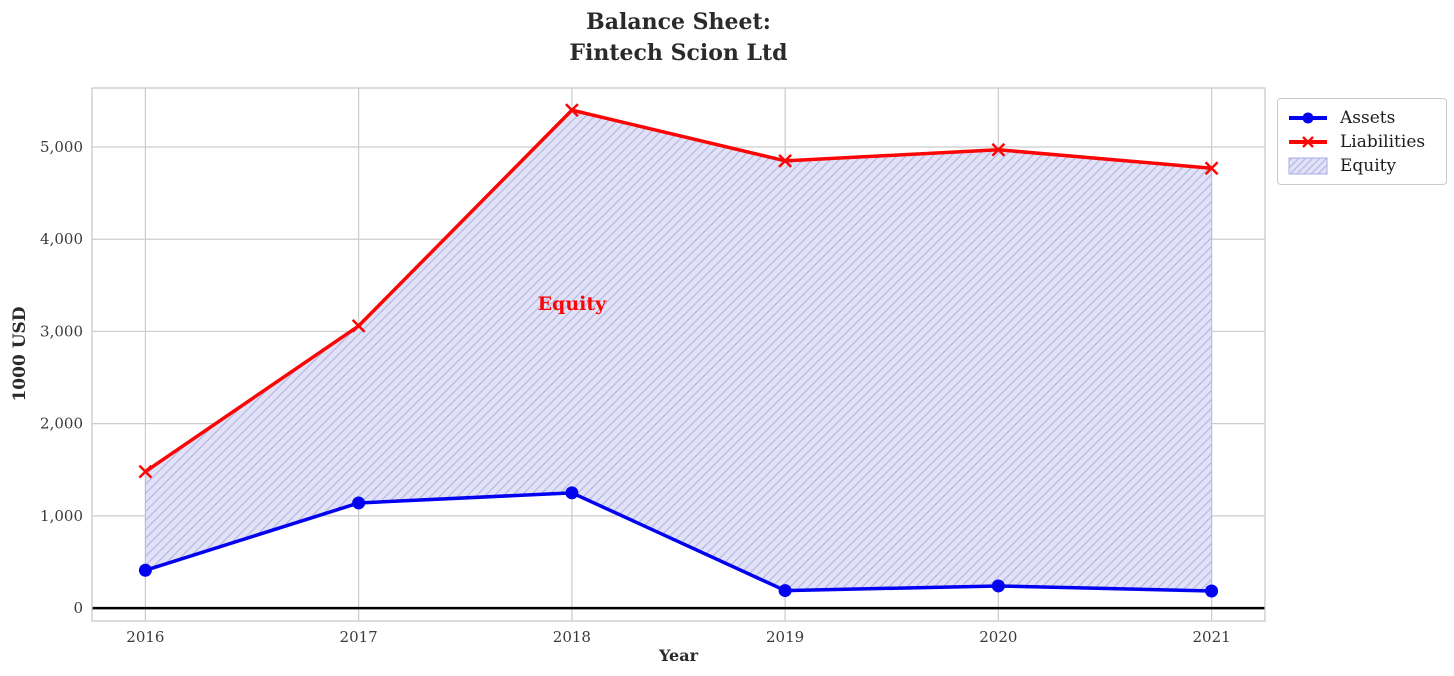  I want to click on y-tick-label: 0, so click(78, 608).